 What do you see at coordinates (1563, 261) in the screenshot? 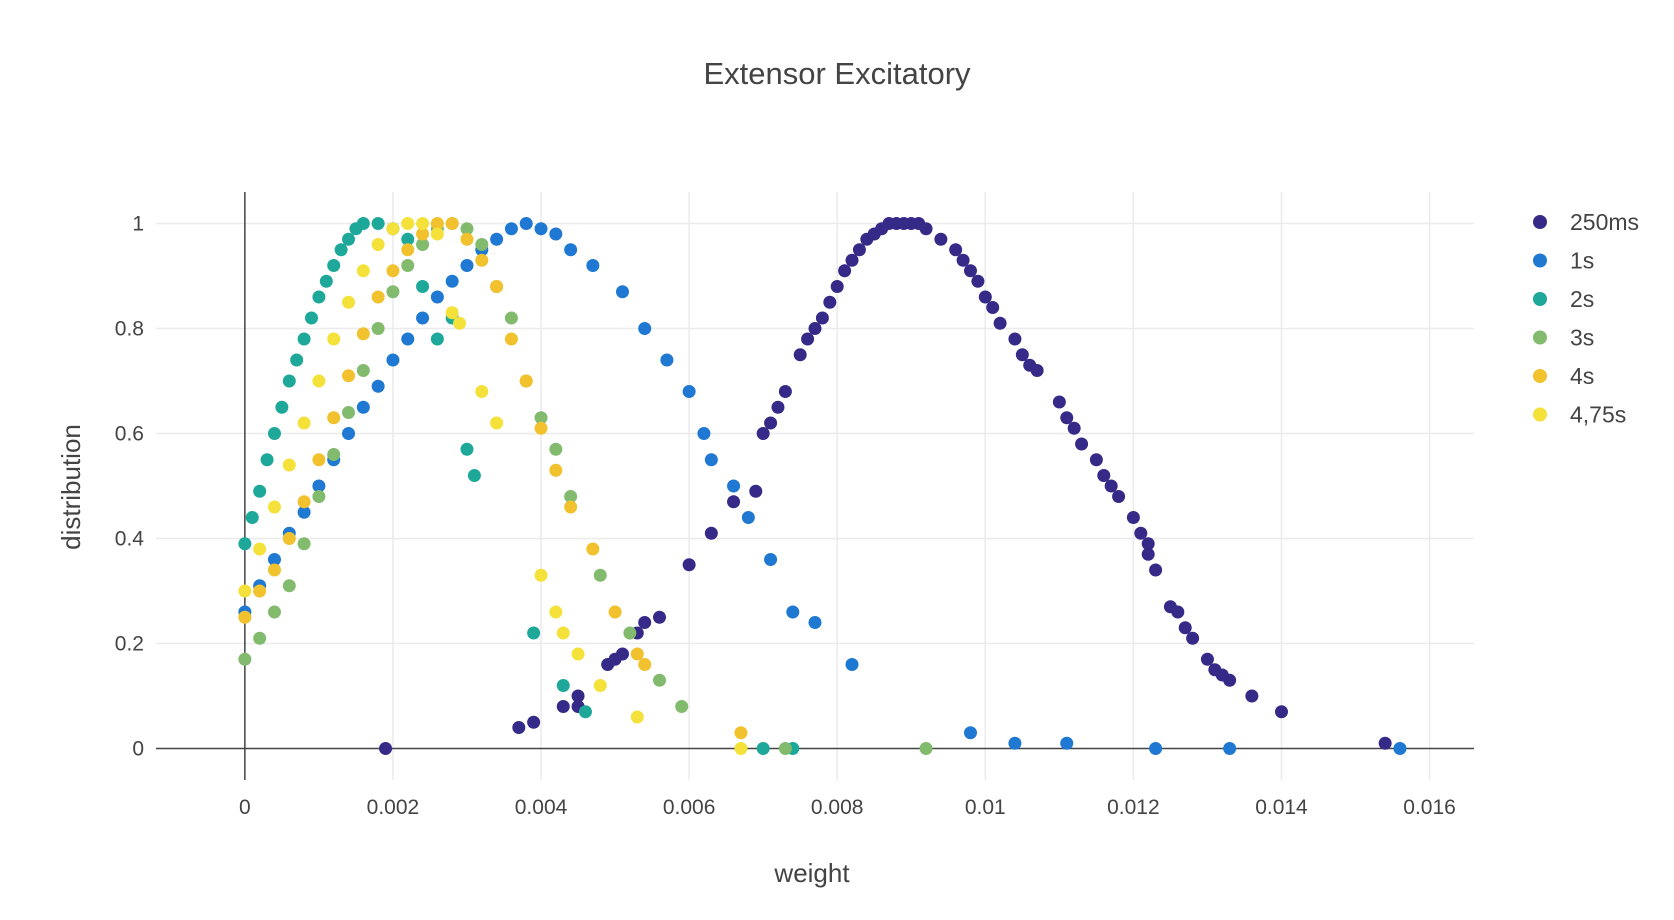
I see `legend-item: 1s` at bounding box center [1563, 261].